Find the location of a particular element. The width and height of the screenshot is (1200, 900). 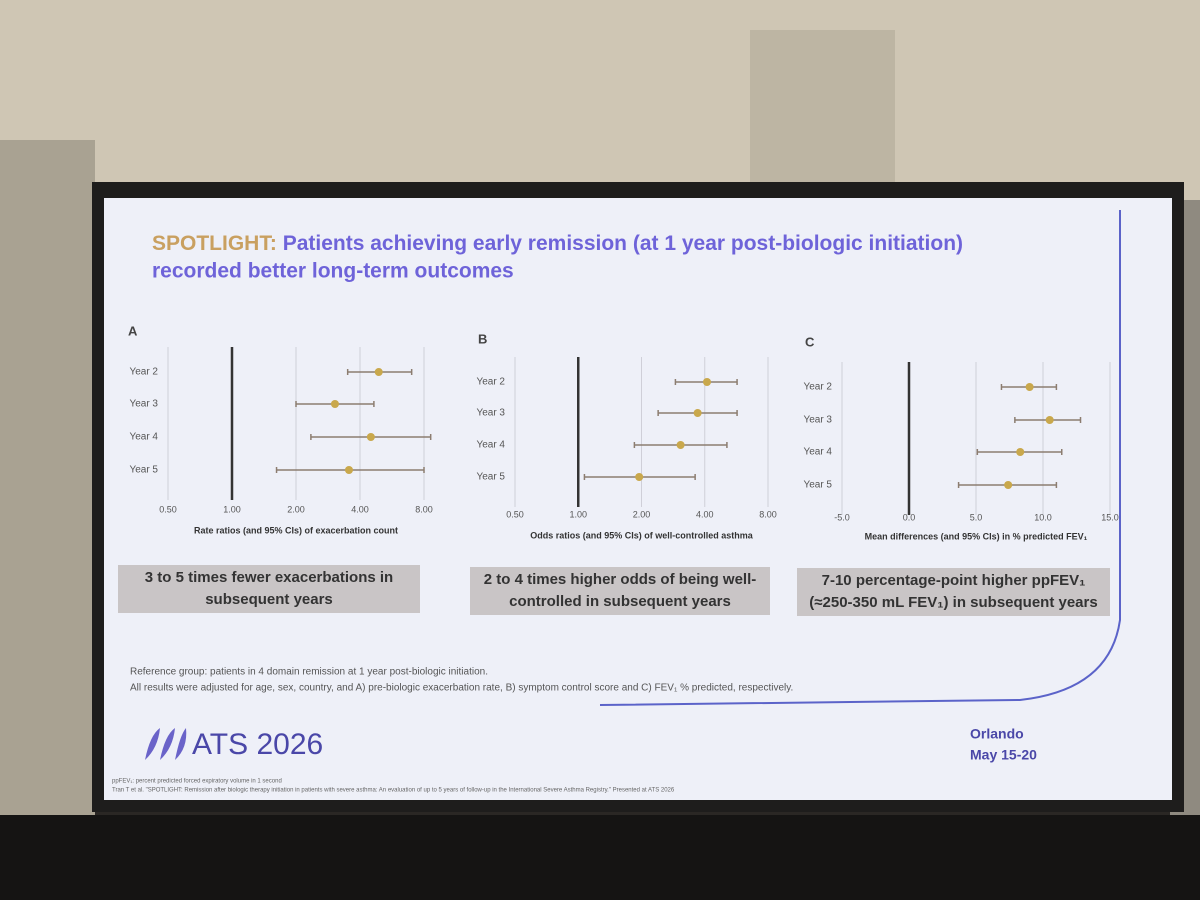

panel-label: B is located at coordinates (482, 338).